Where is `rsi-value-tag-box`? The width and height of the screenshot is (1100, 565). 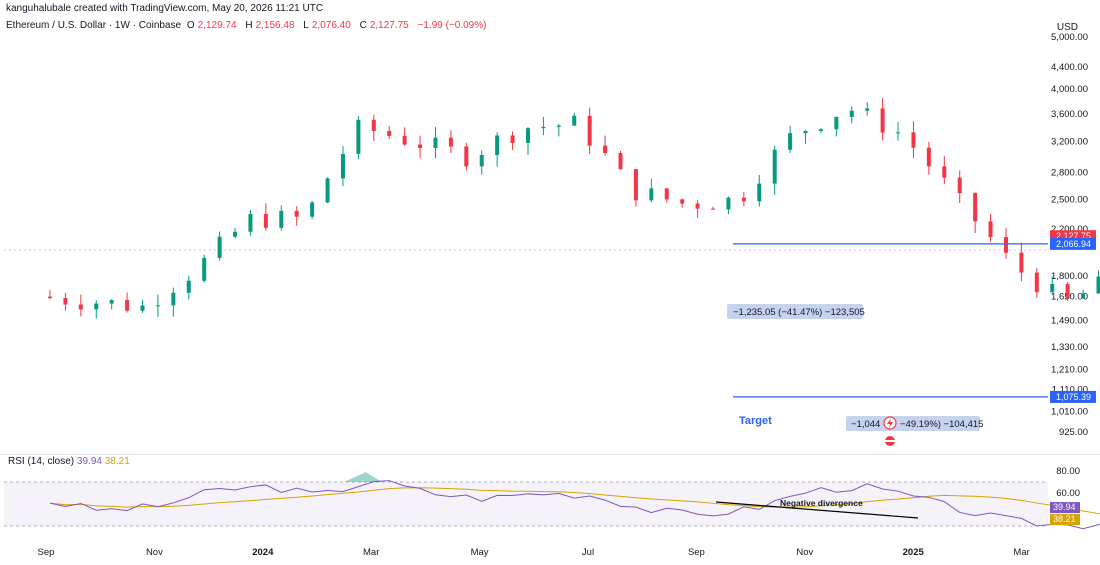
rsi-value-tag-box is located at coordinates (1065, 508).